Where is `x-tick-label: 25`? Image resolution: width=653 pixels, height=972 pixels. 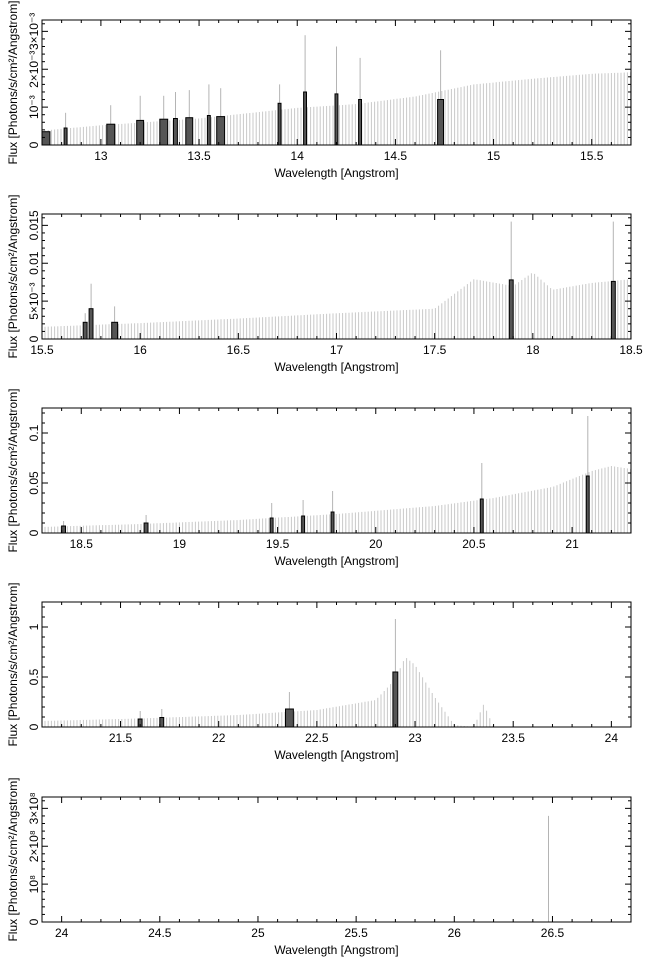
x-tick-label: 25 is located at coordinates (258, 933).